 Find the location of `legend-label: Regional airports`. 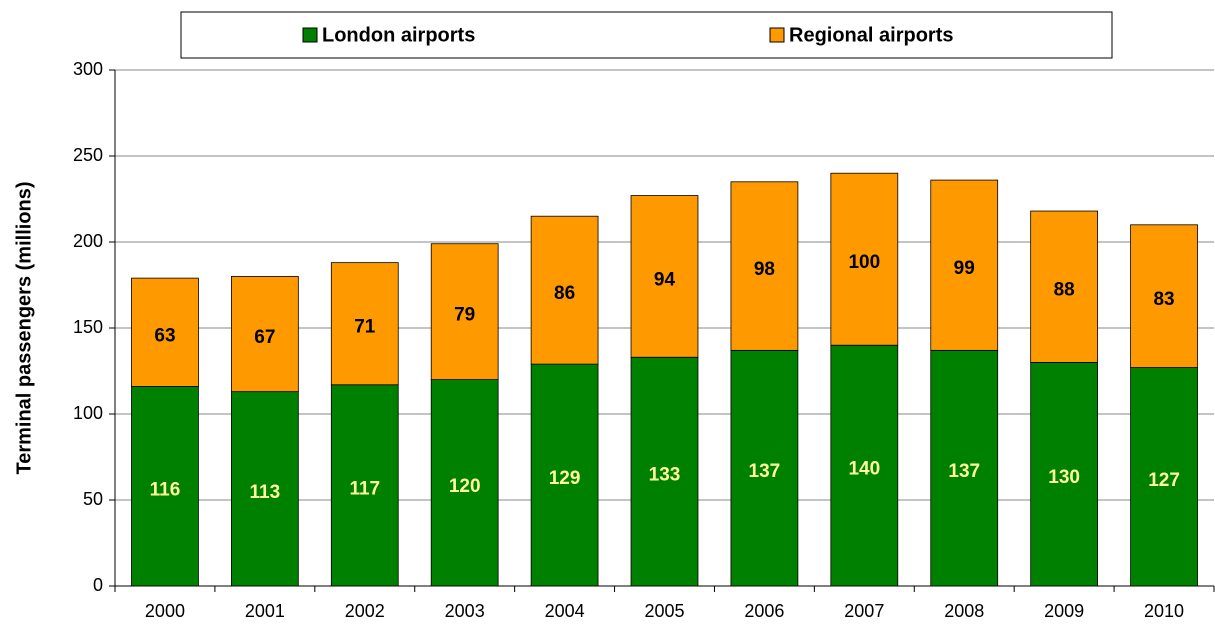

legend-label: Regional airports is located at coordinates (871, 35).